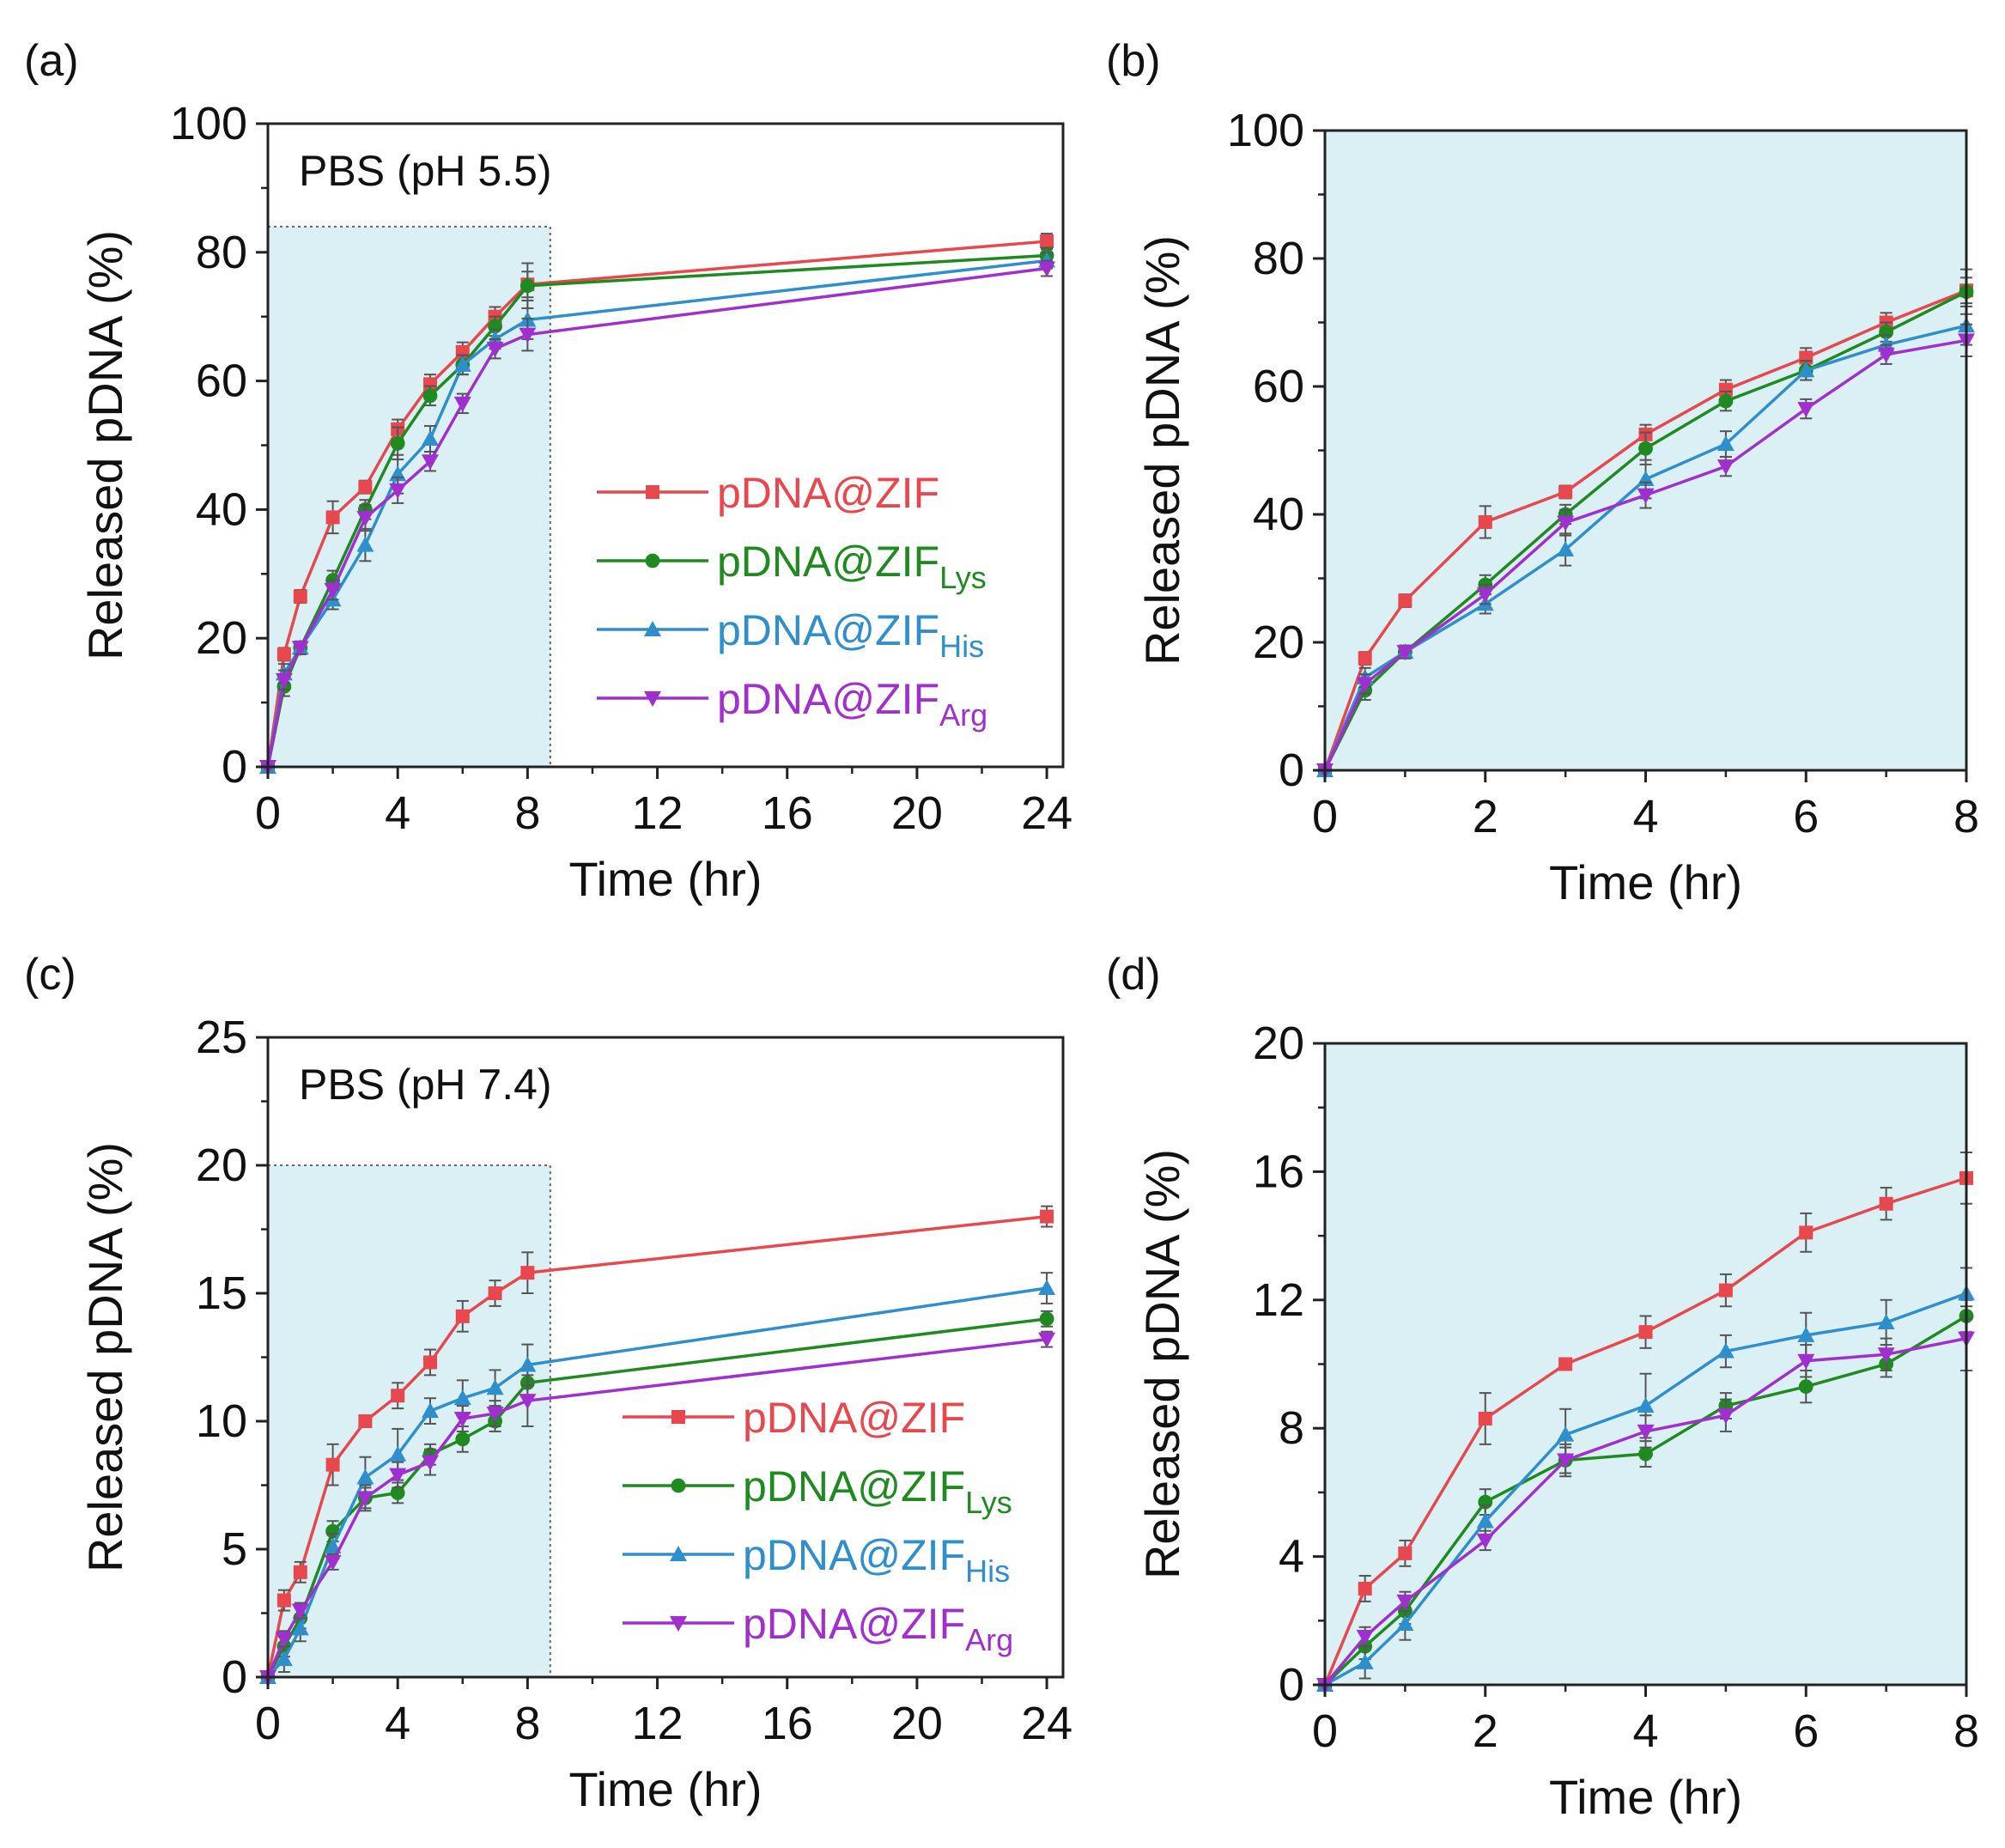 This screenshot has height=1848, width=2005. I want to click on series-zif, so click(1645, 1421).